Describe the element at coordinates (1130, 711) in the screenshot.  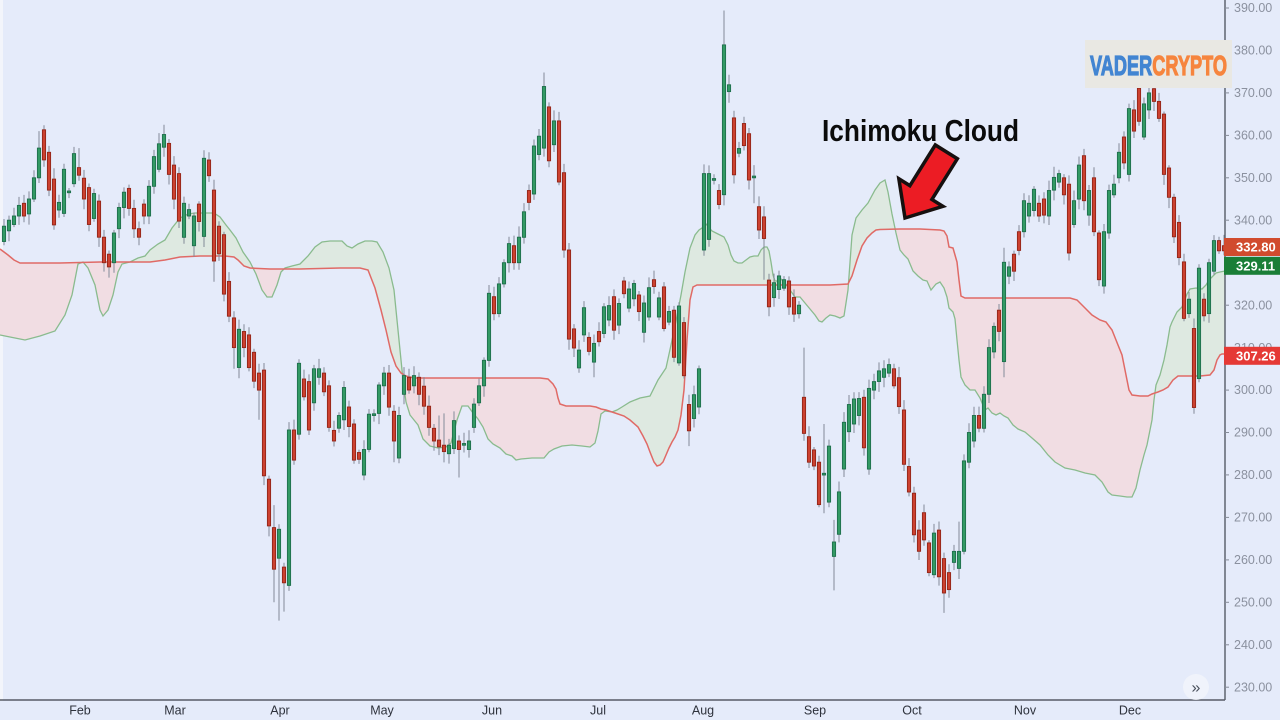
I see `svg-text: Dec` at that location.